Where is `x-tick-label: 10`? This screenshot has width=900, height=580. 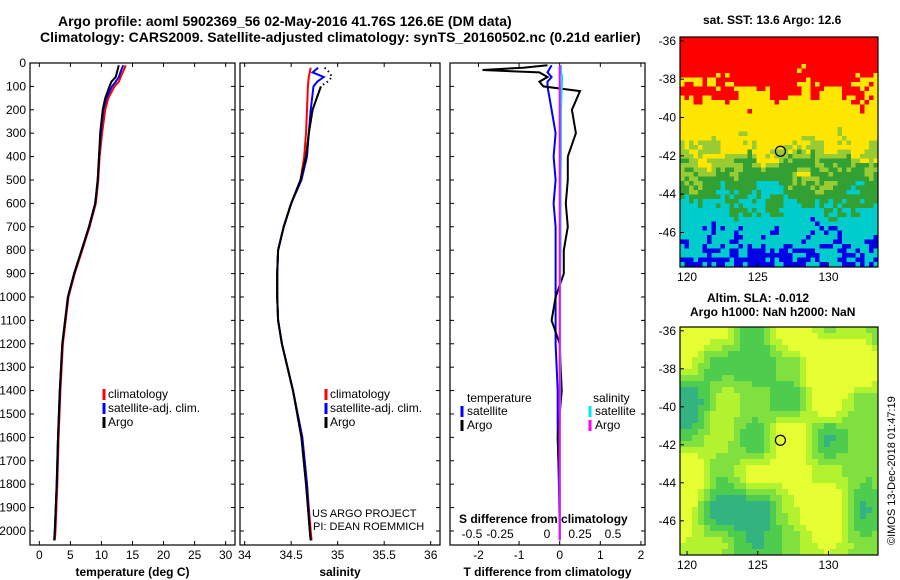 x-tick-label: 10 is located at coordinates (102, 555).